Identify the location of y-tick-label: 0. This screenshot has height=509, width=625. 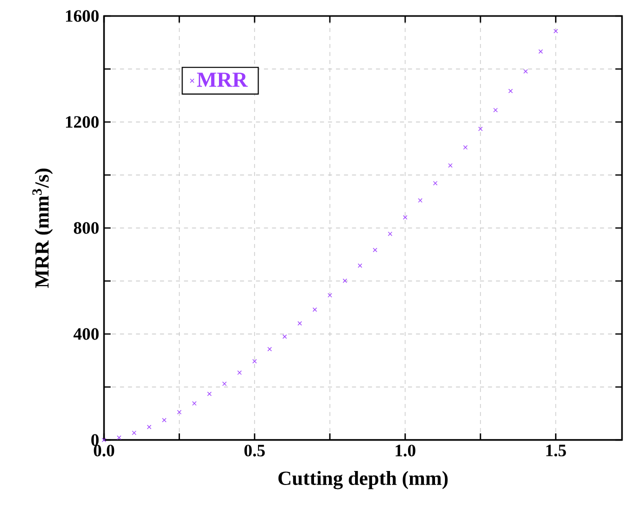
(95, 440).